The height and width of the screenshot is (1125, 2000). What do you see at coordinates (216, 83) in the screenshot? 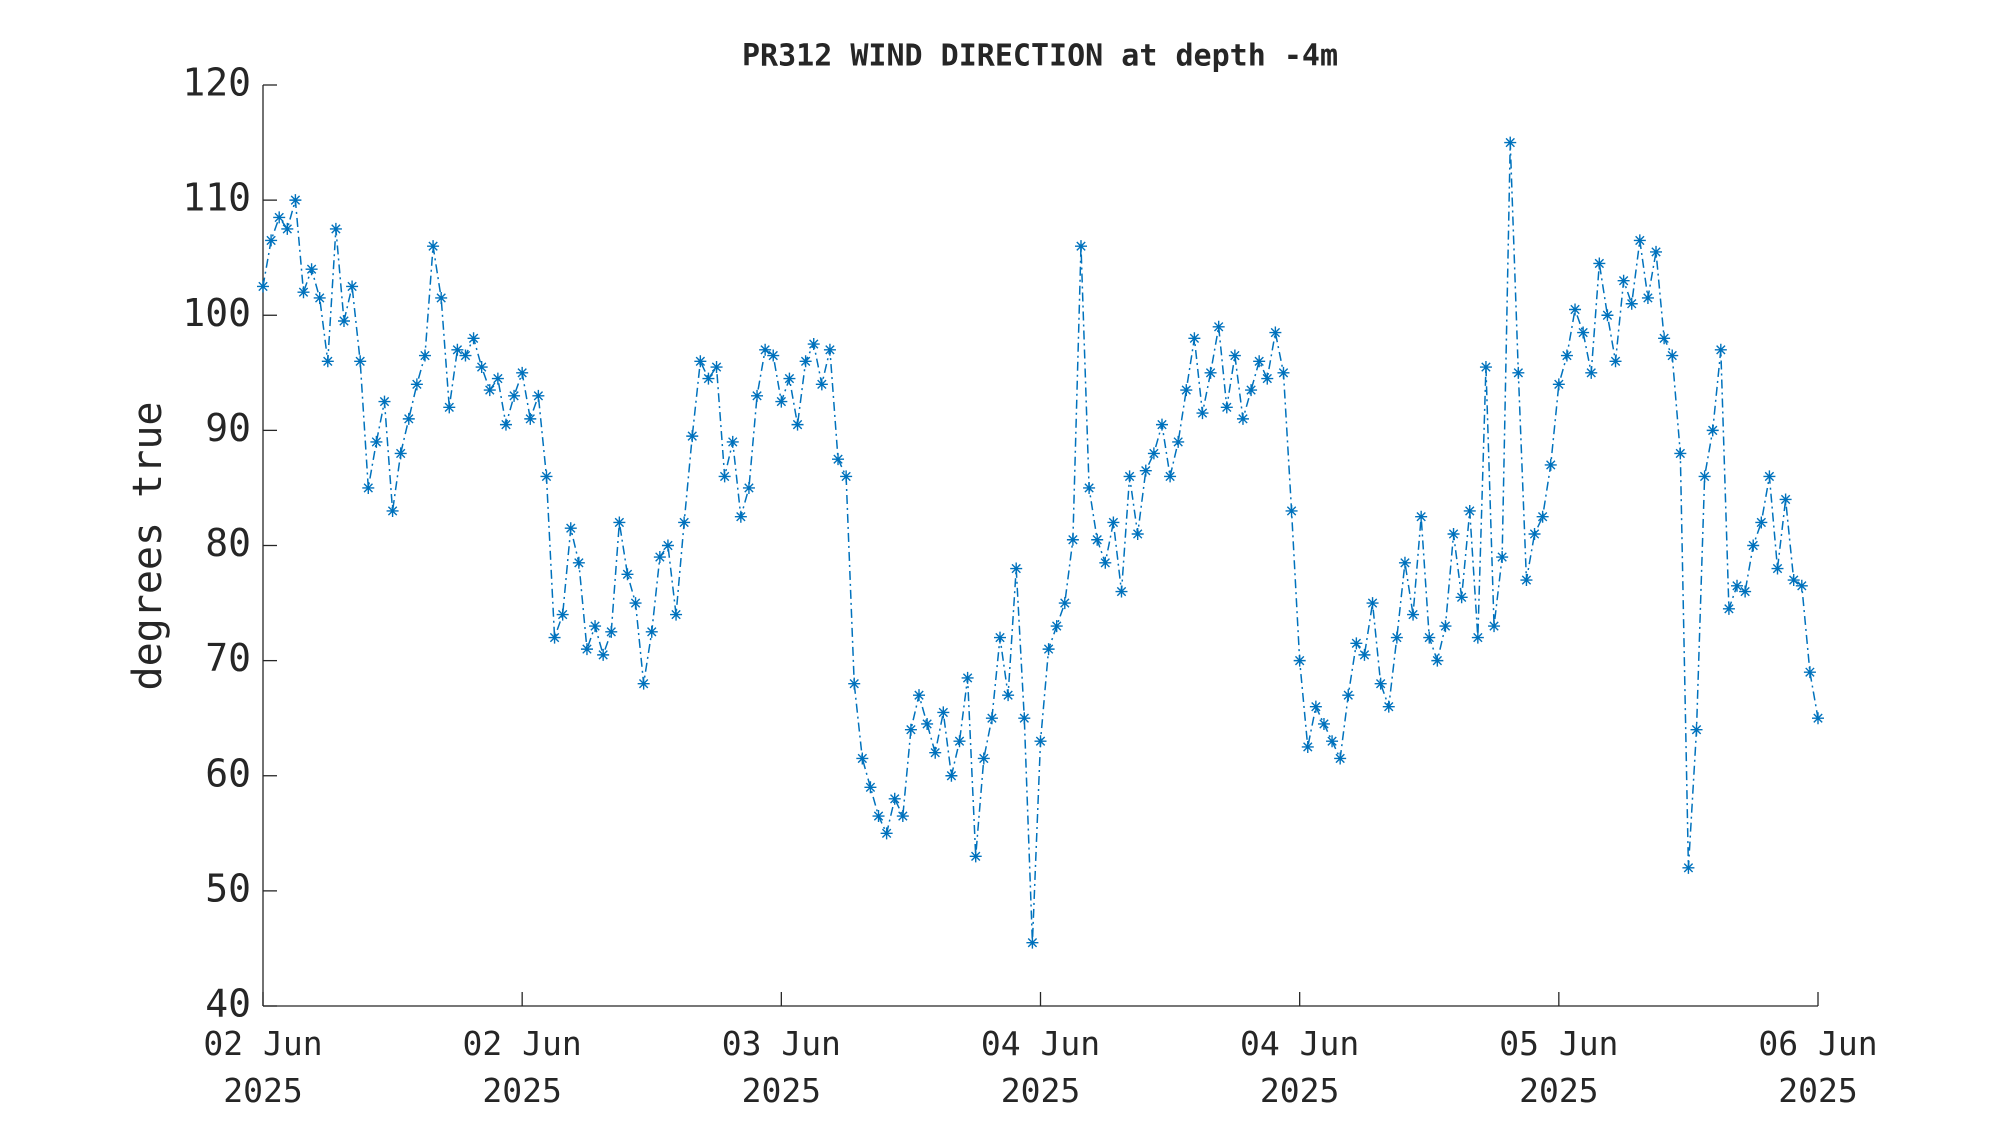
I see `y-tick-label: 120` at bounding box center [216, 83].